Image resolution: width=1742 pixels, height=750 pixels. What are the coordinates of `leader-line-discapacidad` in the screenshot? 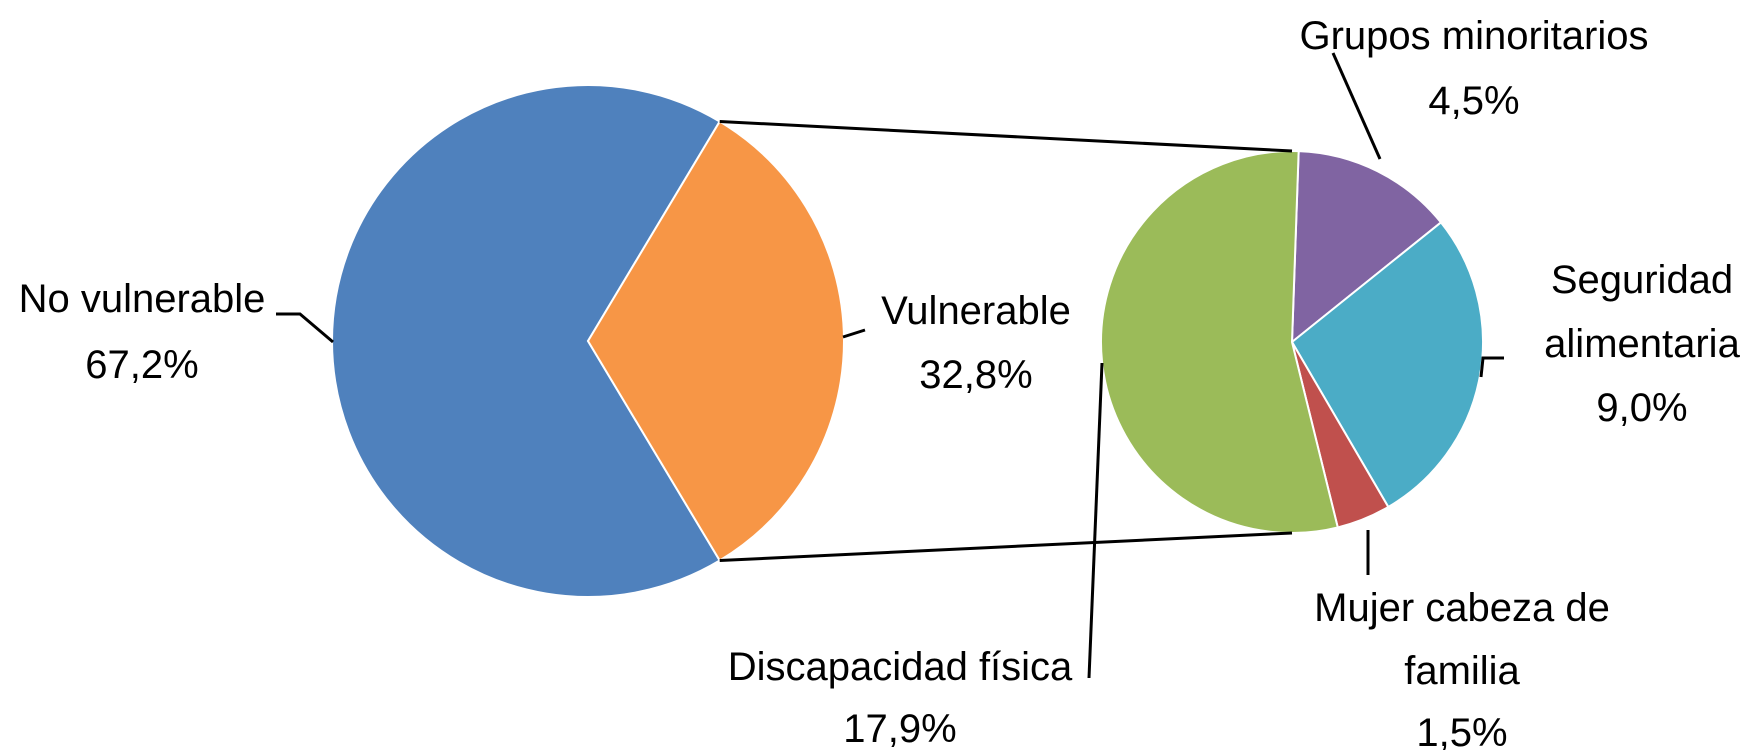 It's located at (1095, 520).